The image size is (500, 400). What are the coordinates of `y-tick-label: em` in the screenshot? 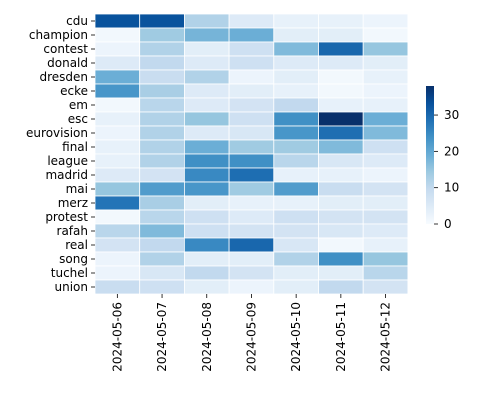 It's located at (78, 105).